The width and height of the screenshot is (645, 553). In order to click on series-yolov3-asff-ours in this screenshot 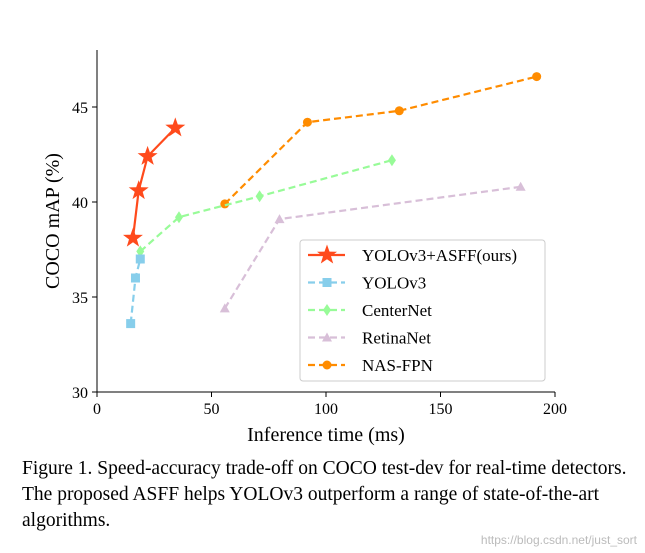, I will do `click(154, 182)`.